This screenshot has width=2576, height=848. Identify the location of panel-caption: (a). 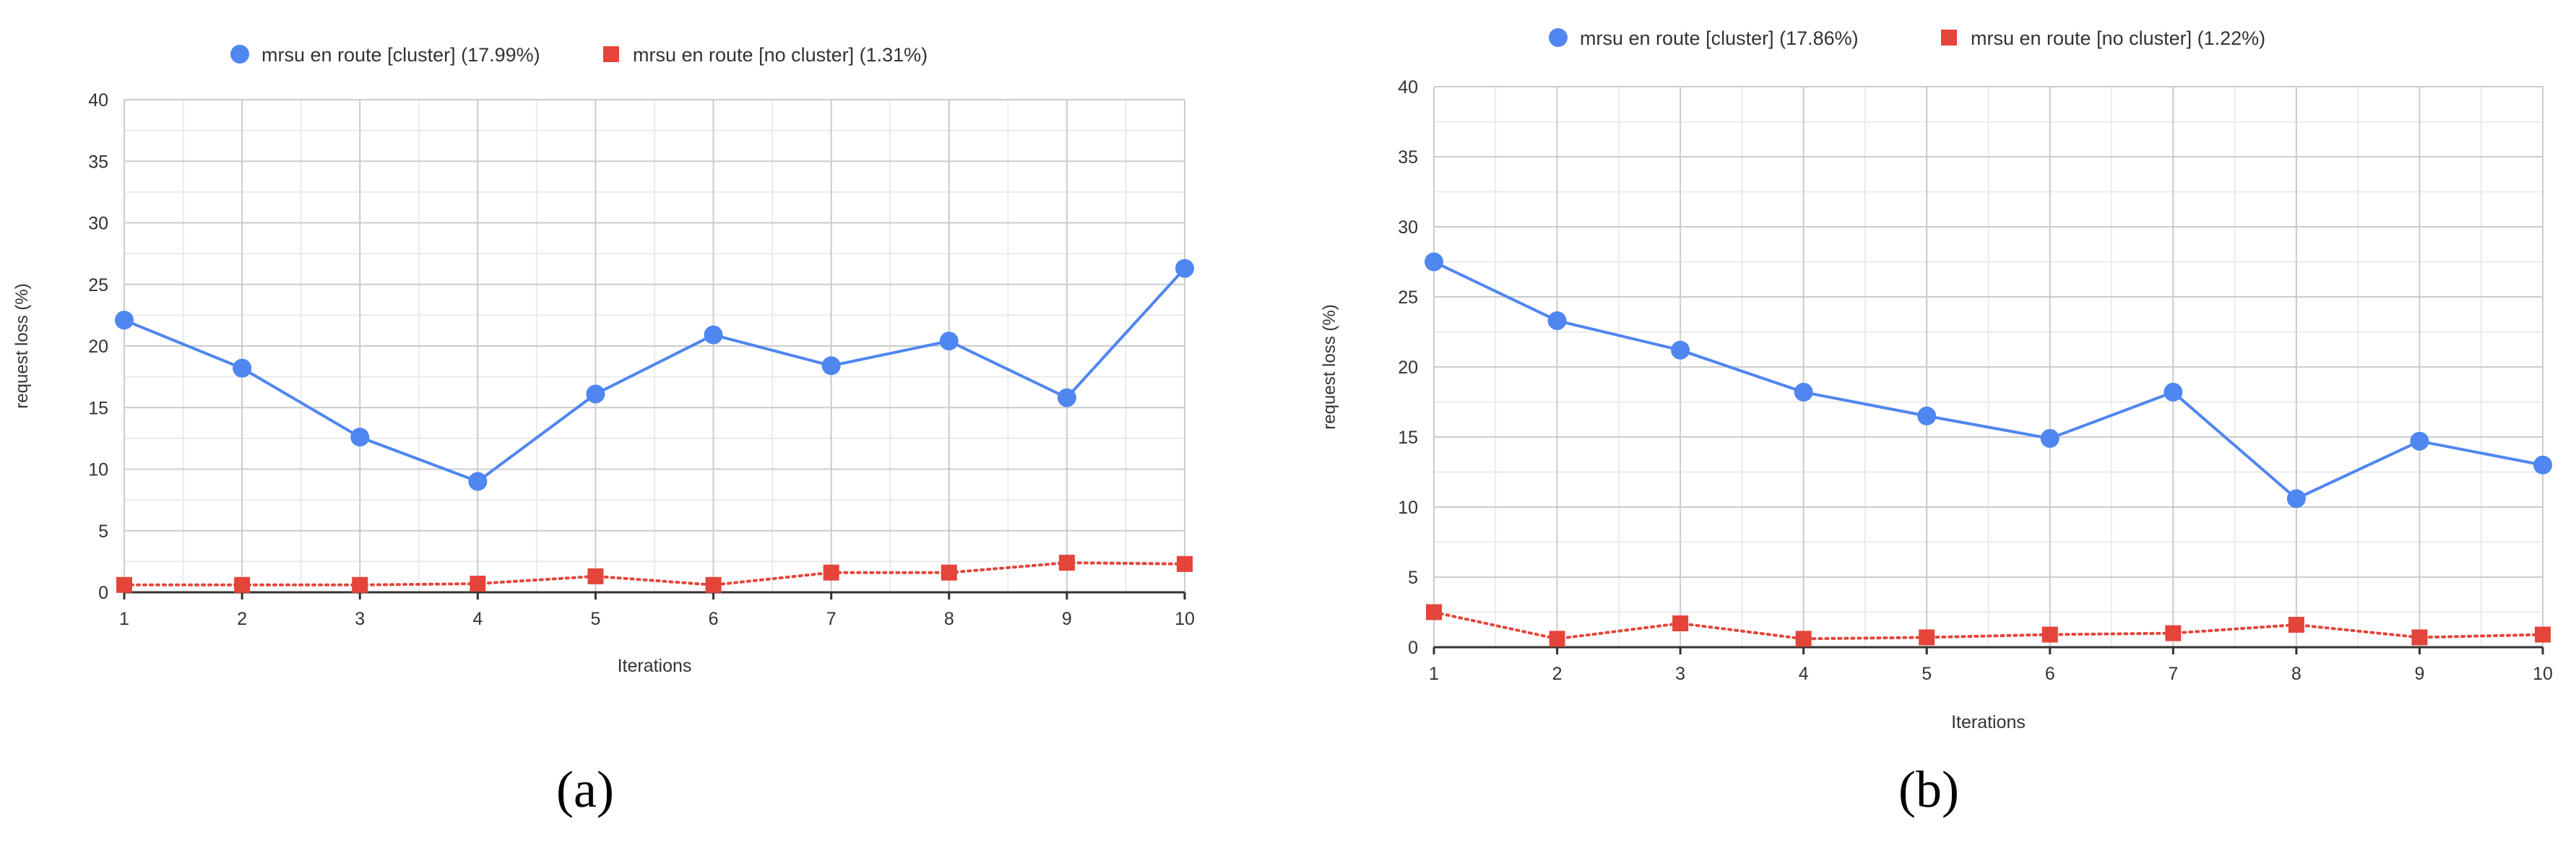
(585, 790).